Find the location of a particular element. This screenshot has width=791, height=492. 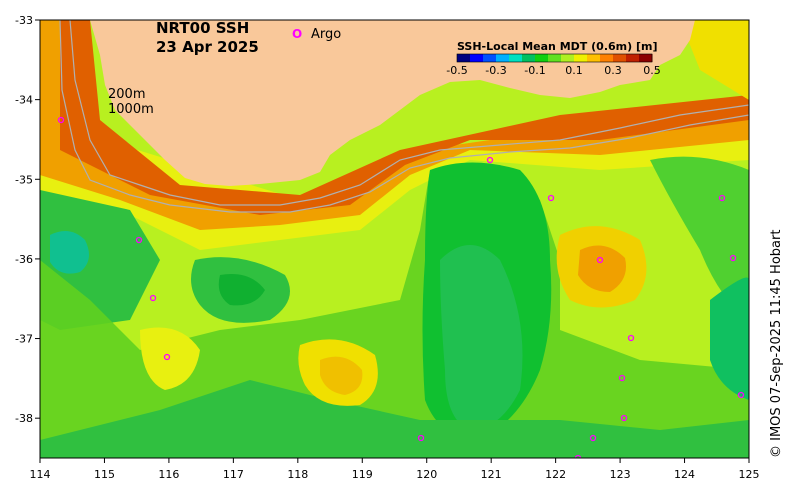

x-tick-label: 119 is located at coordinates (362, 474).